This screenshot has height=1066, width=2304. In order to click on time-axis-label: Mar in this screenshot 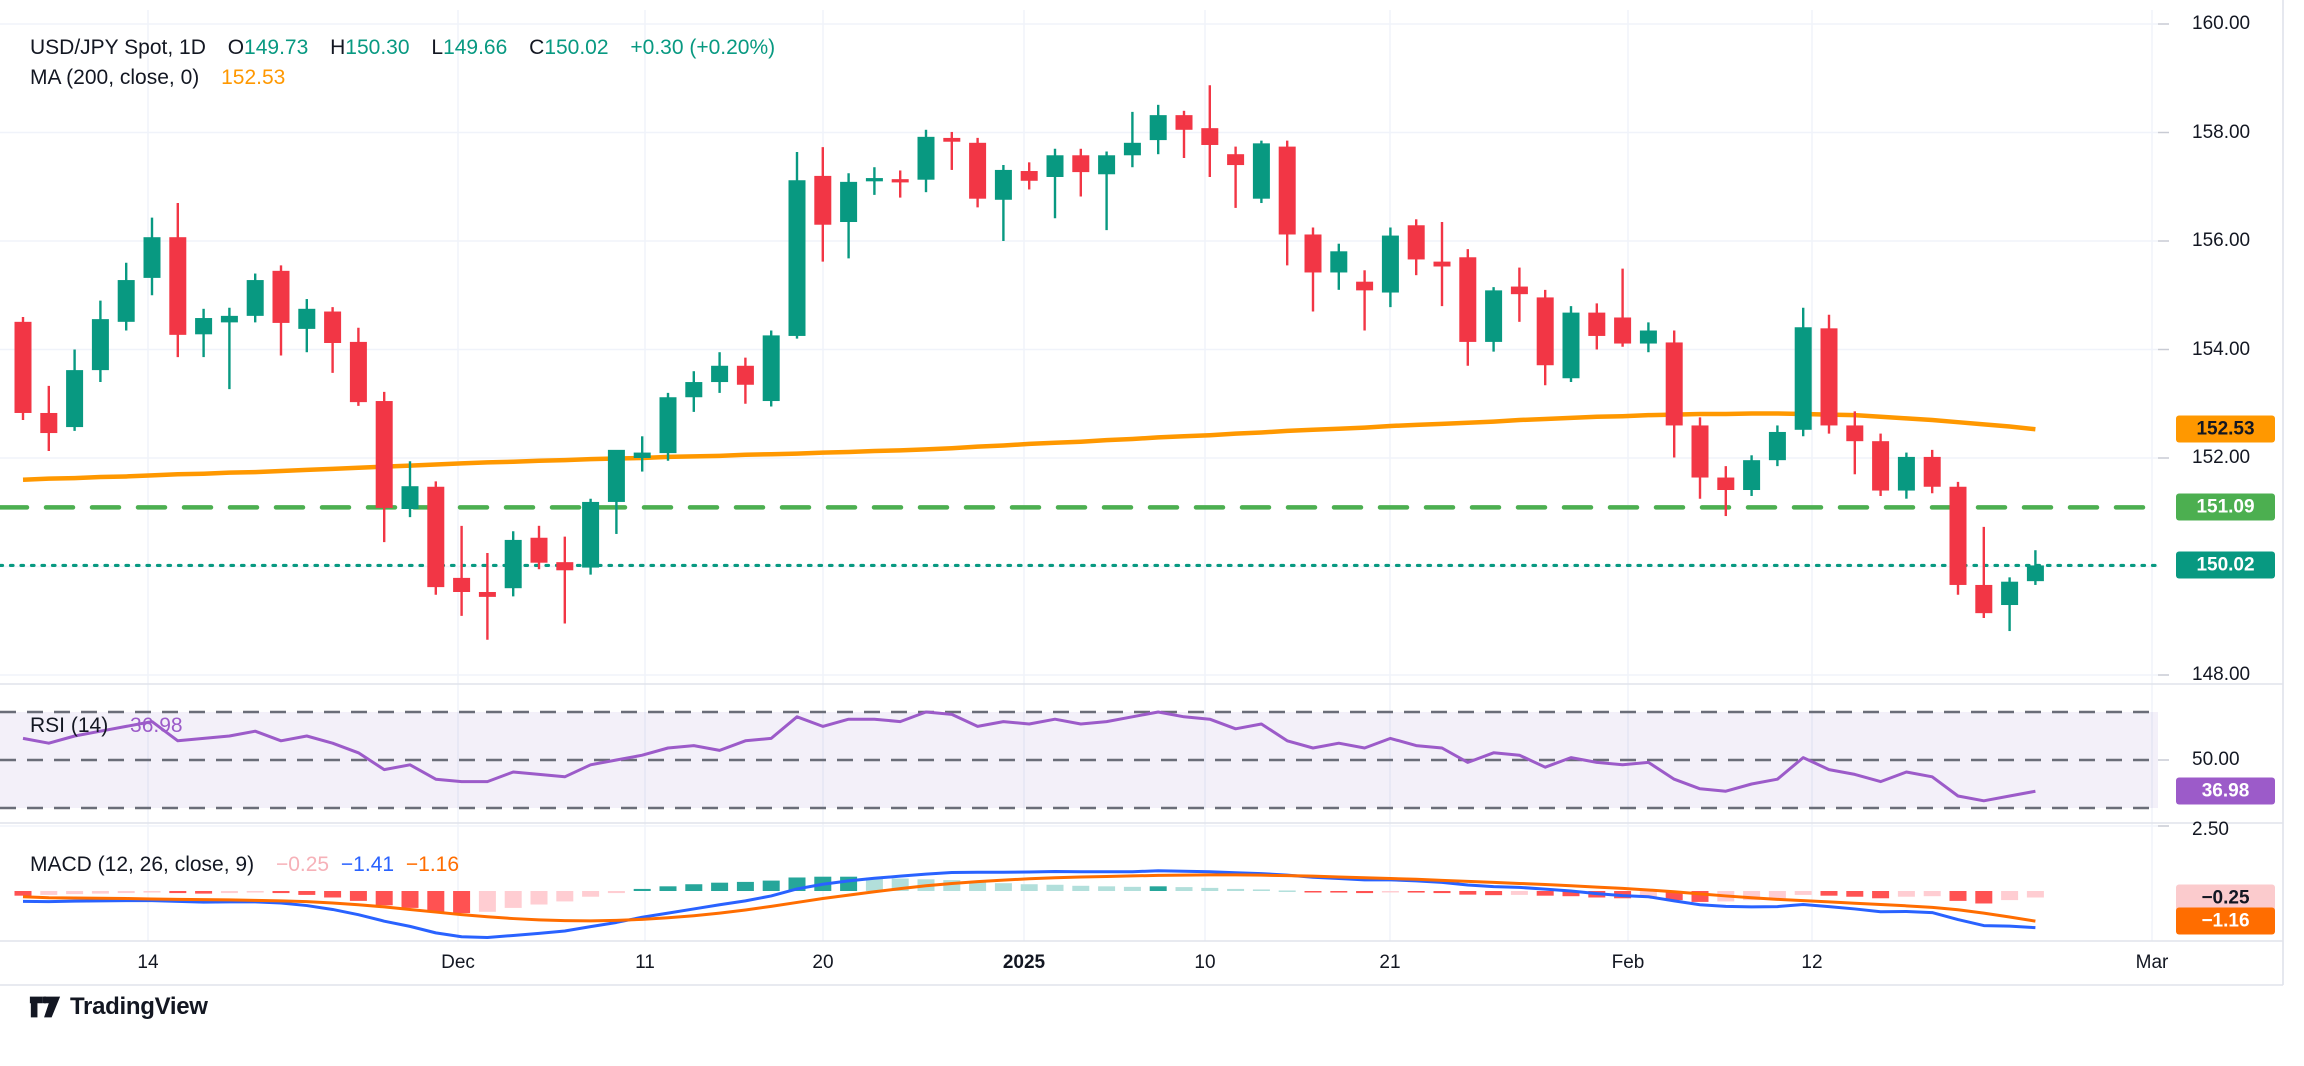, I will do `click(2152, 962)`.